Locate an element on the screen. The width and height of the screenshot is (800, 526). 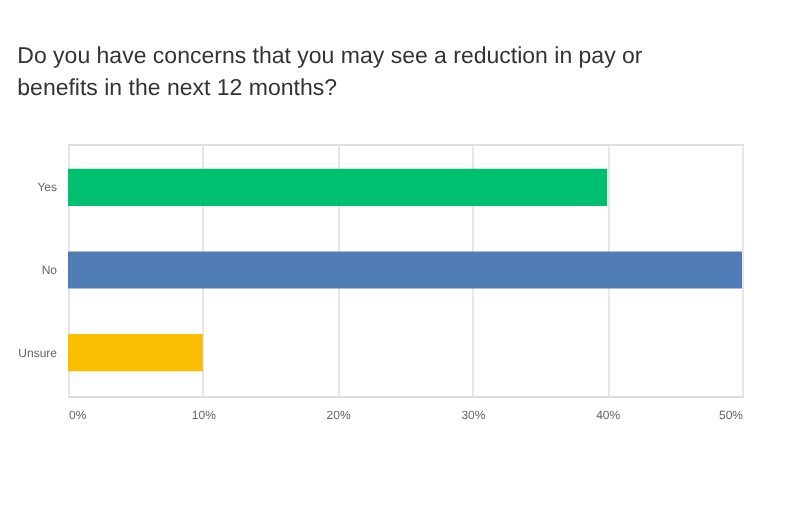
chart-title: Do you have concerns that you may see a reduction in pay or benefits in the next 12 months? is located at coordinates (330, 73).